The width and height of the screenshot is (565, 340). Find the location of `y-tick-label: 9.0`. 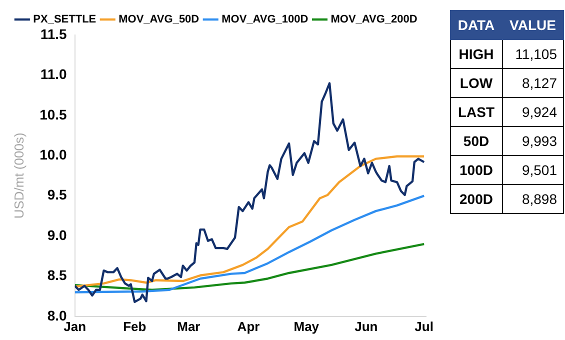

y-tick-label: 9.0 is located at coordinates (57, 234).